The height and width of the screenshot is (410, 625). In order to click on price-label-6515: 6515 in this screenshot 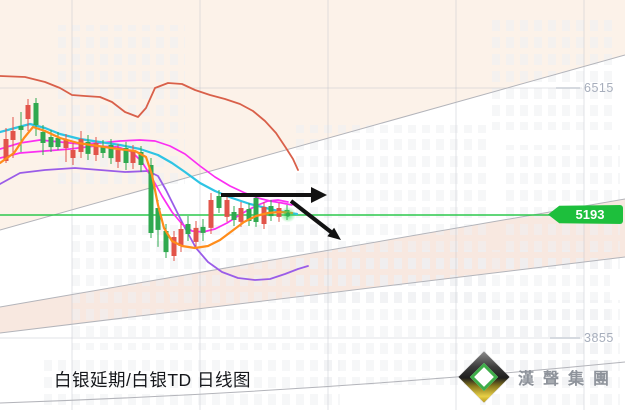, I will do `click(599, 88)`.